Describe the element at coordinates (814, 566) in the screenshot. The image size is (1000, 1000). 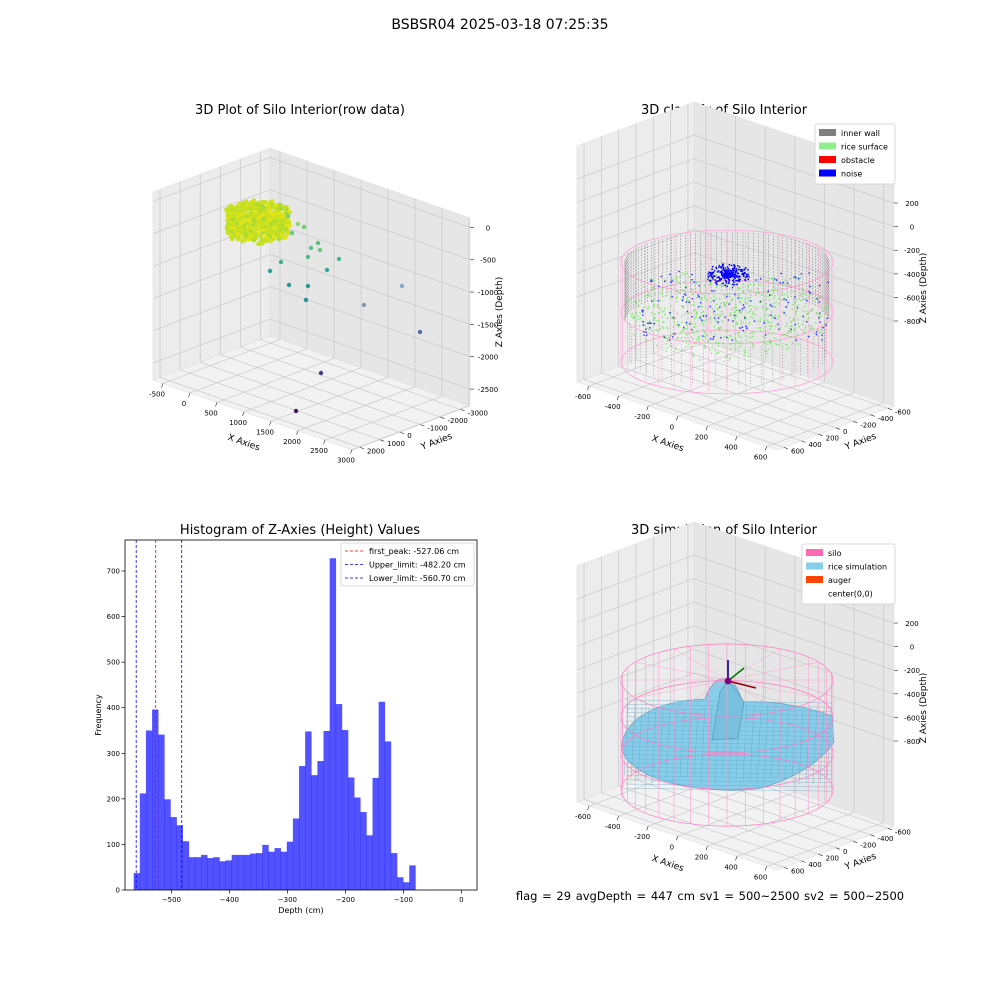
I see `sim-legend-swatch` at that location.